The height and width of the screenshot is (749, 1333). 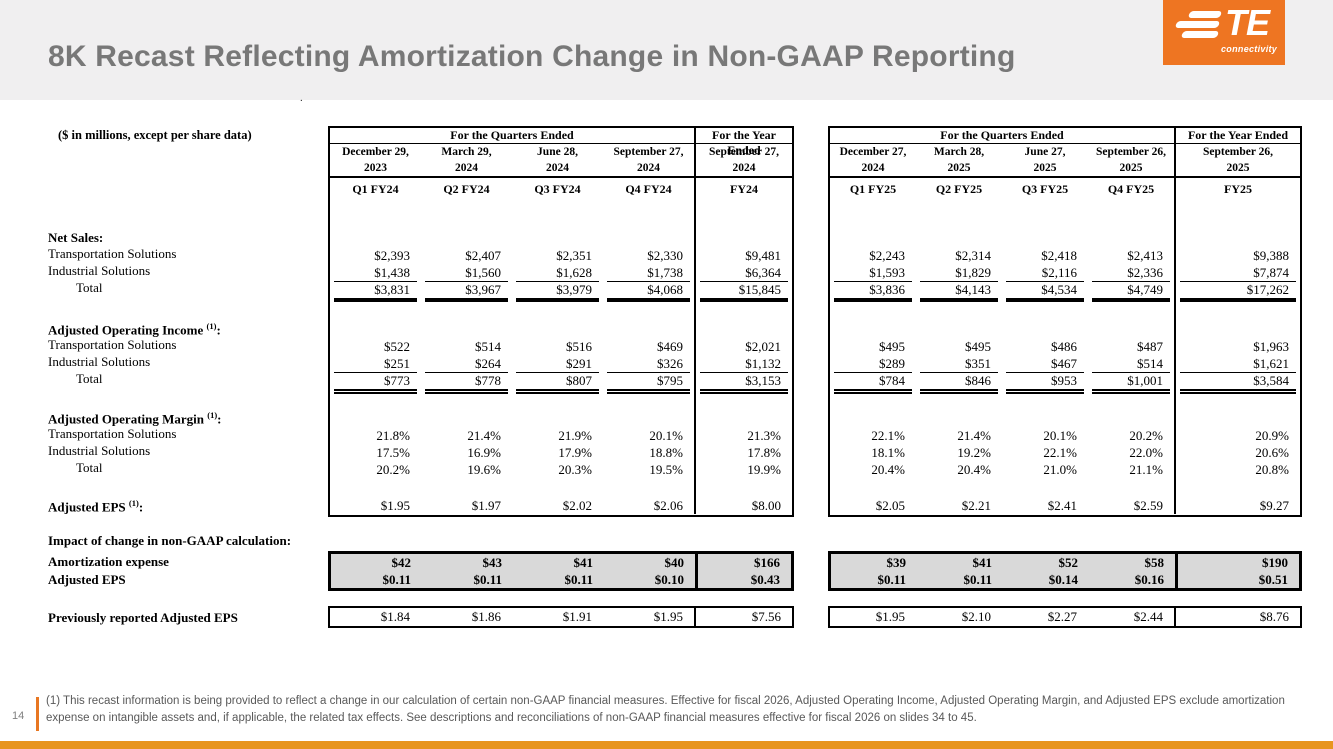 I want to click on te-connectivity-logo: TE connectivity, so click(x=1224, y=32).